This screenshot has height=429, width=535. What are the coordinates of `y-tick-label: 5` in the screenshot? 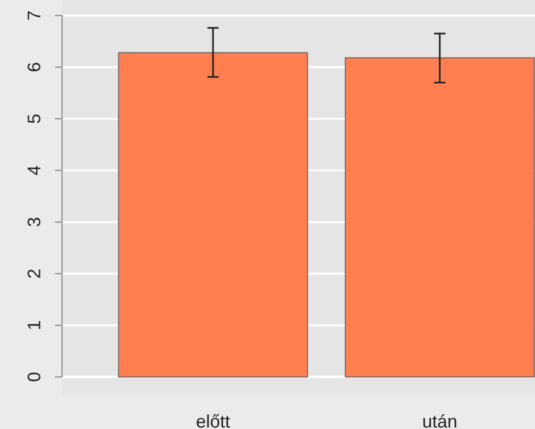 It's located at (34, 119).